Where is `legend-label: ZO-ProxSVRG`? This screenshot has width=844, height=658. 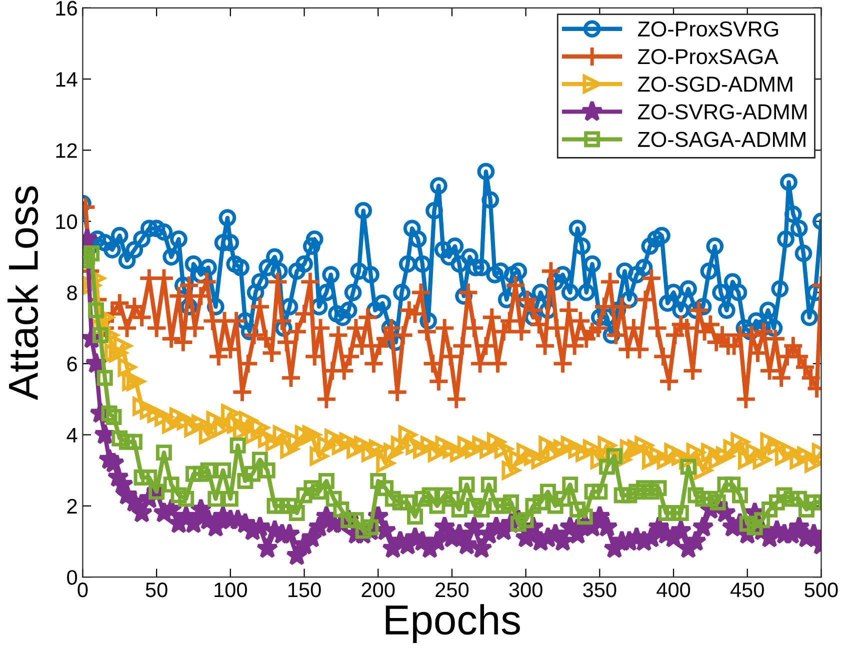 legend-label: ZO-ProxSVRG is located at coordinates (708, 29).